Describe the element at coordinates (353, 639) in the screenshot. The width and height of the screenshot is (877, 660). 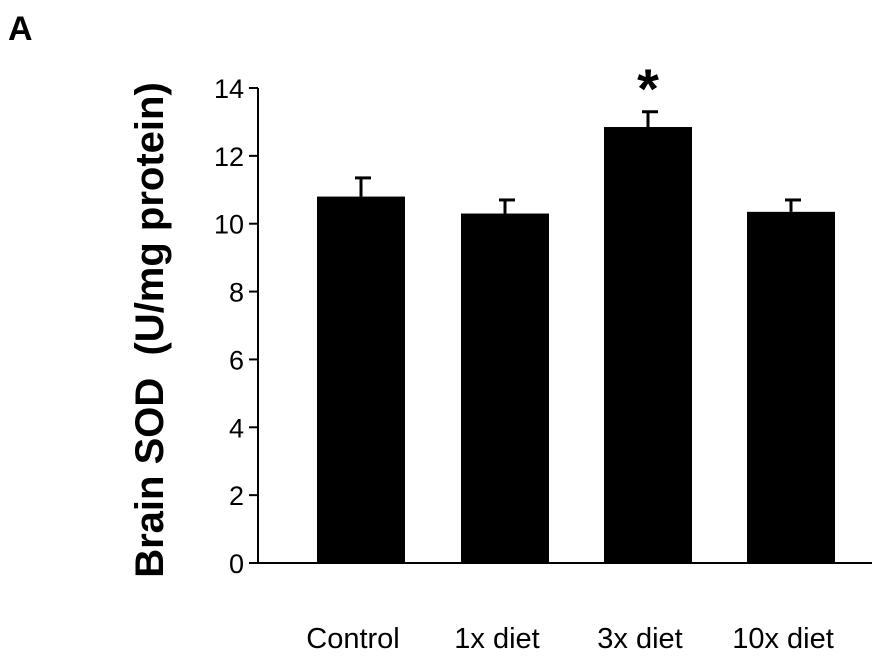
I see `x-category-label: Control` at that location.